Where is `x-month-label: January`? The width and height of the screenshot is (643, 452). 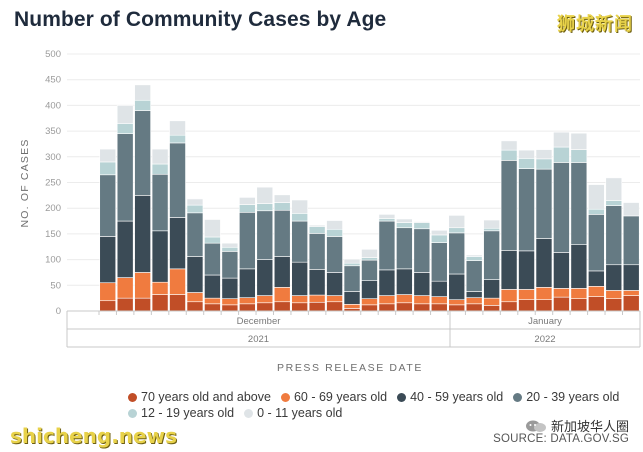 x-month-label: January is located at coordinates (545, 321).